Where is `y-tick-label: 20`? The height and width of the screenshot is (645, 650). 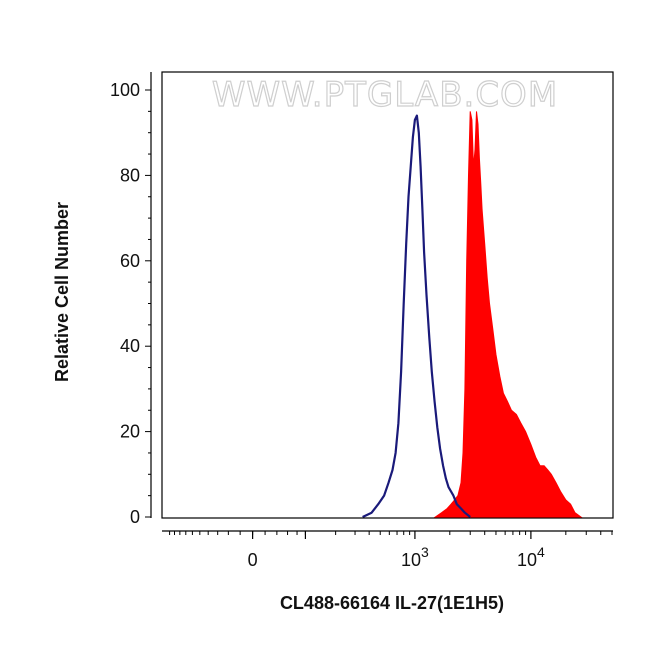 y-tick-label: 20 is located at coordinates (130, 432).